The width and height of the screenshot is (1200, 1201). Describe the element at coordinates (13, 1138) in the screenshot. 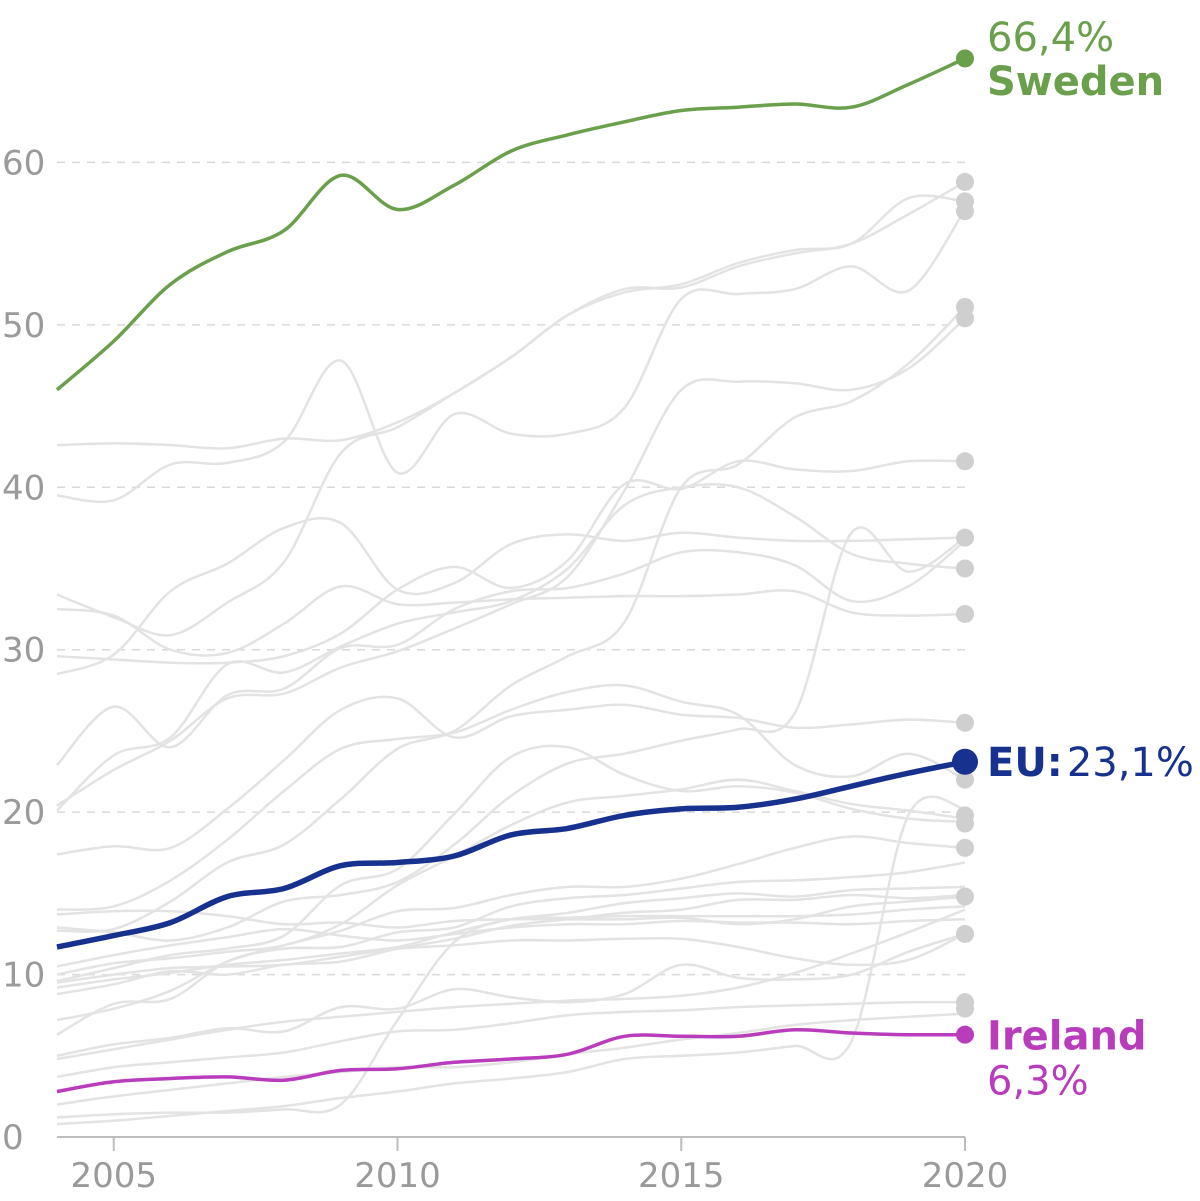

I see `y-tick-label: 0` at that location.